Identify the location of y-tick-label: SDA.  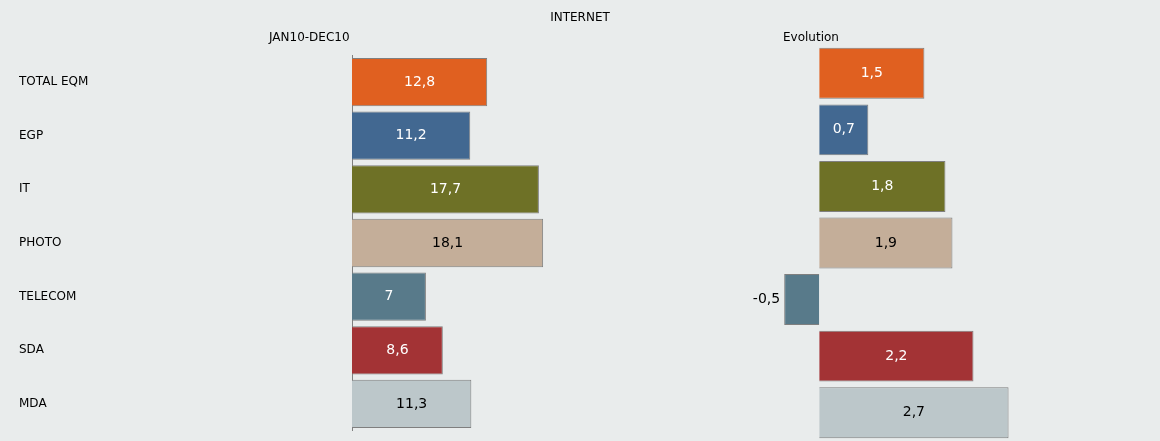
(32, 349).